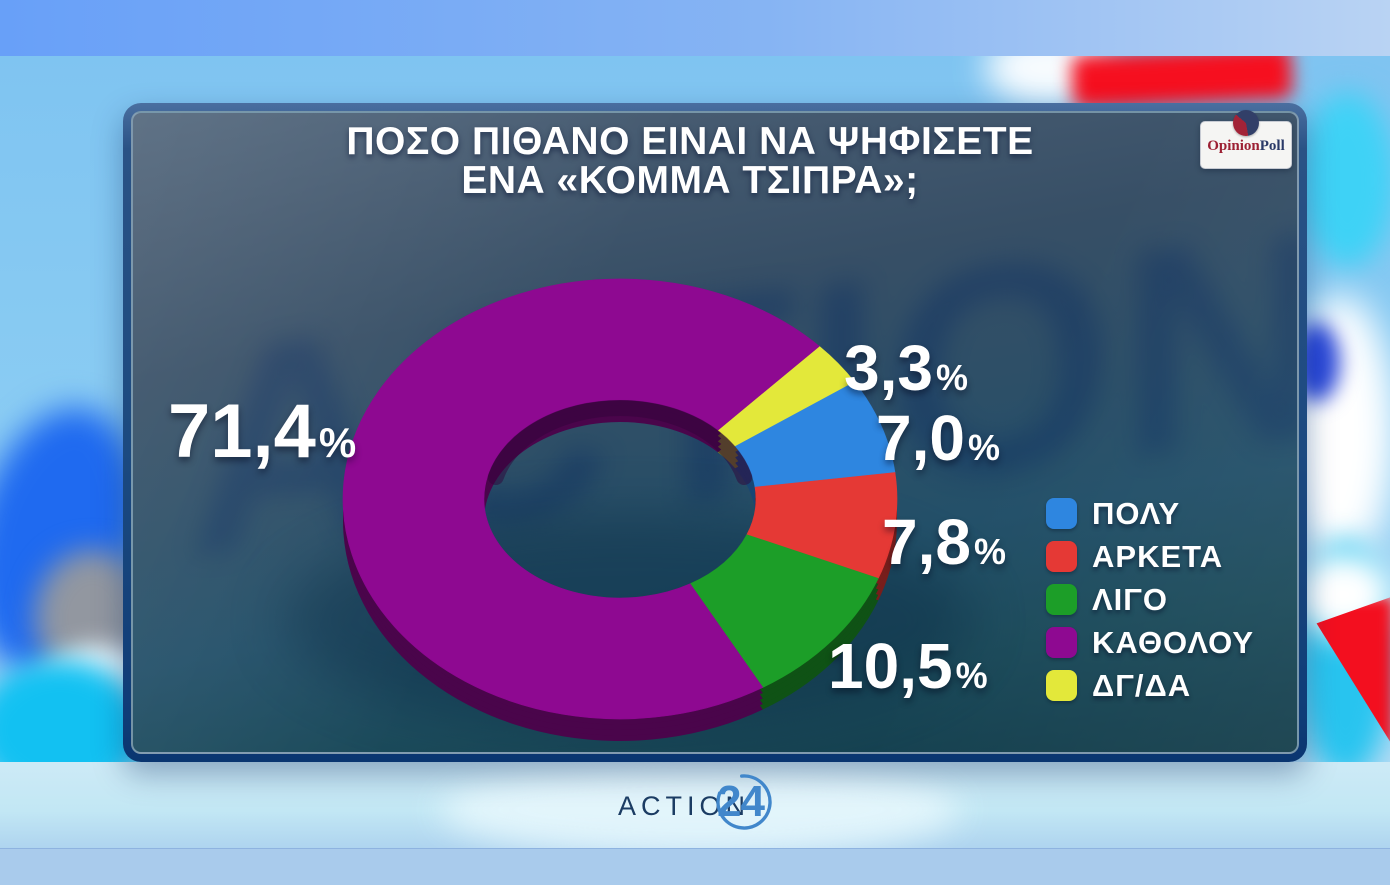  I want to click on poll-question-line1: ΠΟΣΟ ΠΙΘΑΝΟ ΕΙΝΑΙ ΝΑ ΨΗΦΙΣΕΤΕ, so click(690, 141).